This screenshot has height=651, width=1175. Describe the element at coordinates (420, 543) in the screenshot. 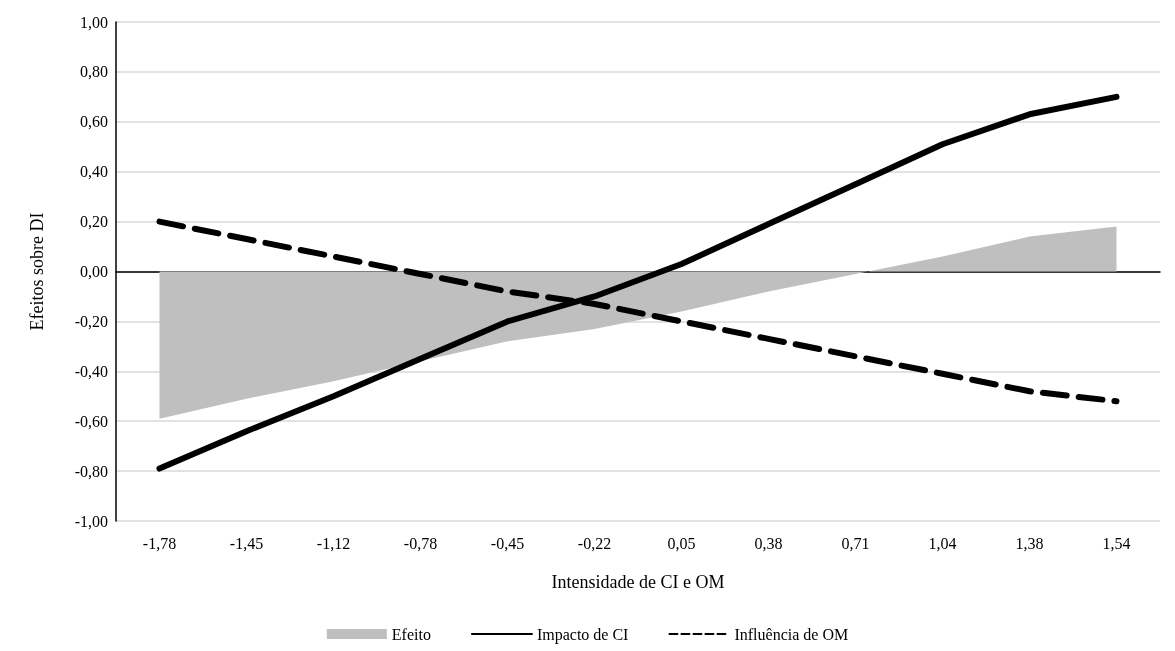

I see `x-tick-label: -0,78` at that location.